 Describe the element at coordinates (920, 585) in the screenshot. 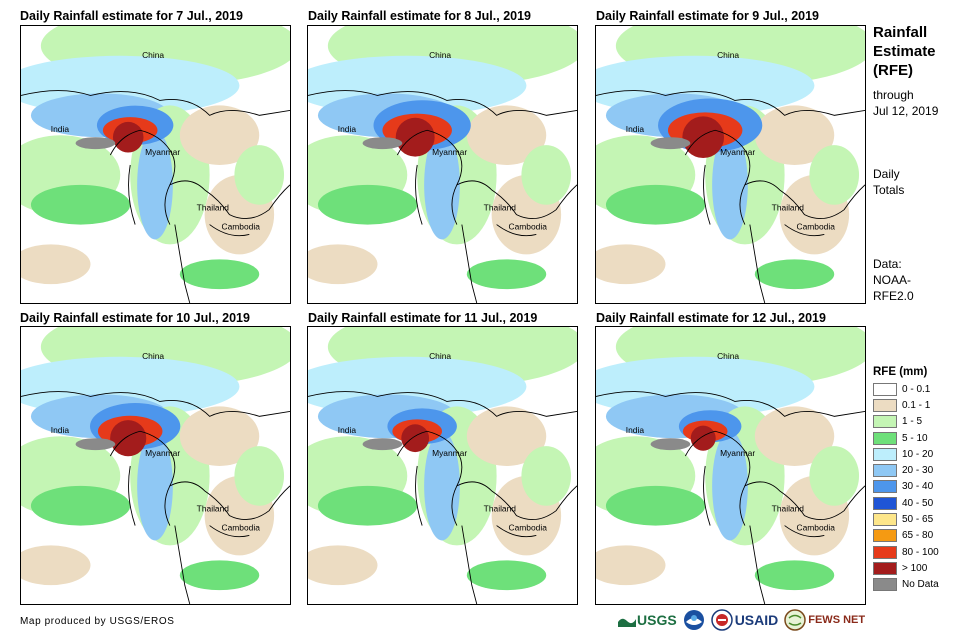

I see `legend-label: No Data` at that location.